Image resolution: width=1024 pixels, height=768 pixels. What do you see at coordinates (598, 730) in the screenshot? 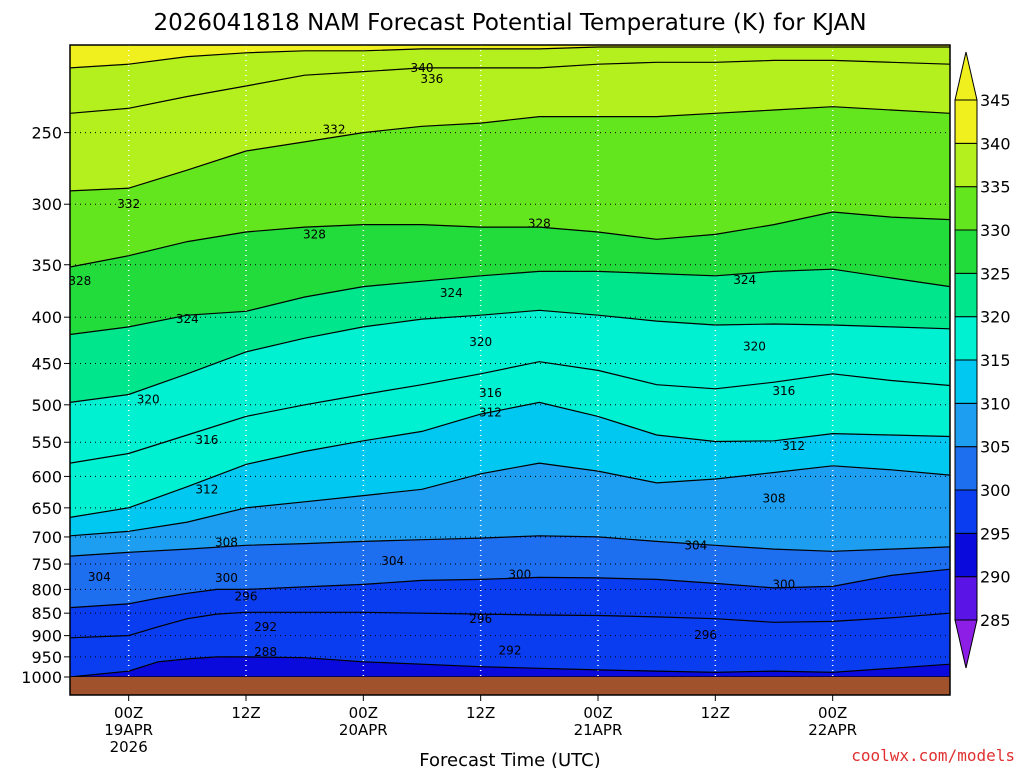
I see `x-tick-label-48-2: 21APR` at bounding box center [598, 730].